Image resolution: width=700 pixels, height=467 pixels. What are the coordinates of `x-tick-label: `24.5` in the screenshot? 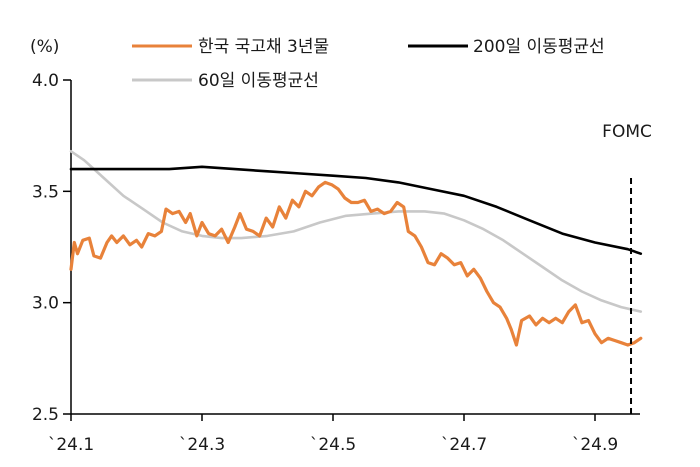 It's located at (333, 445).